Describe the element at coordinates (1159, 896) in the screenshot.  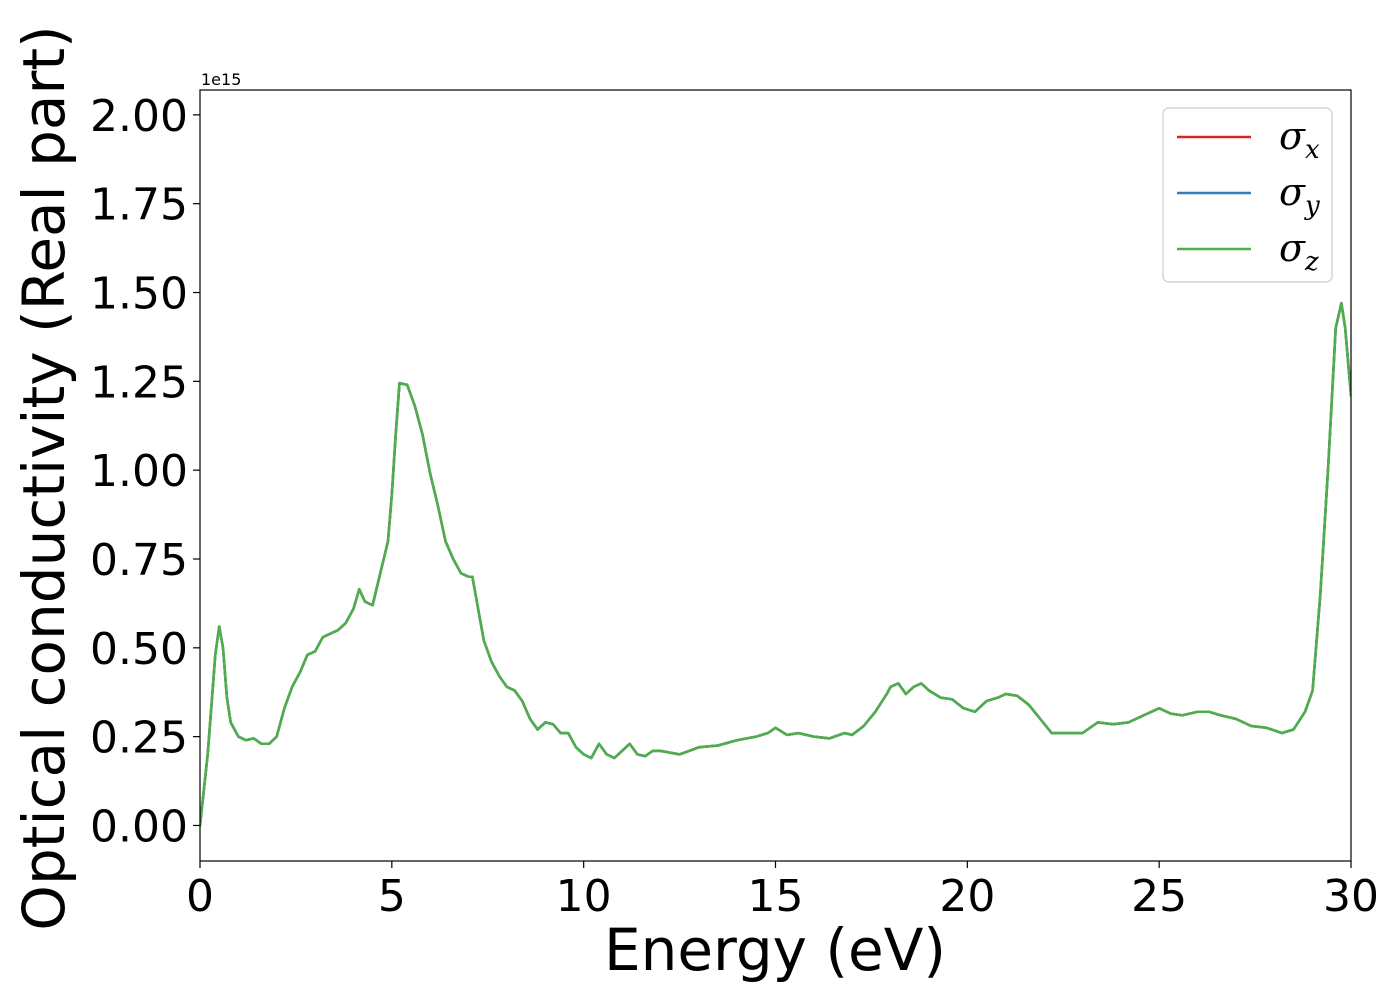
I see `x-tick-label: 25` at that location.